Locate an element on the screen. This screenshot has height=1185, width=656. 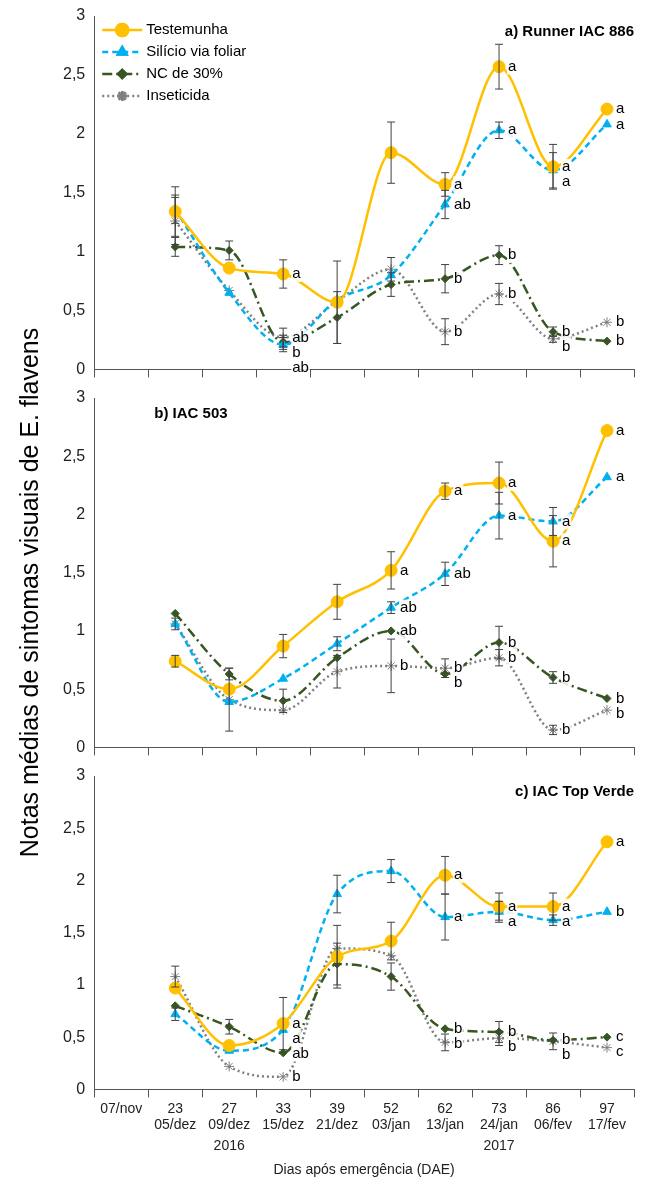
legend-label: Testemunha is located at coordinates (187, 29).